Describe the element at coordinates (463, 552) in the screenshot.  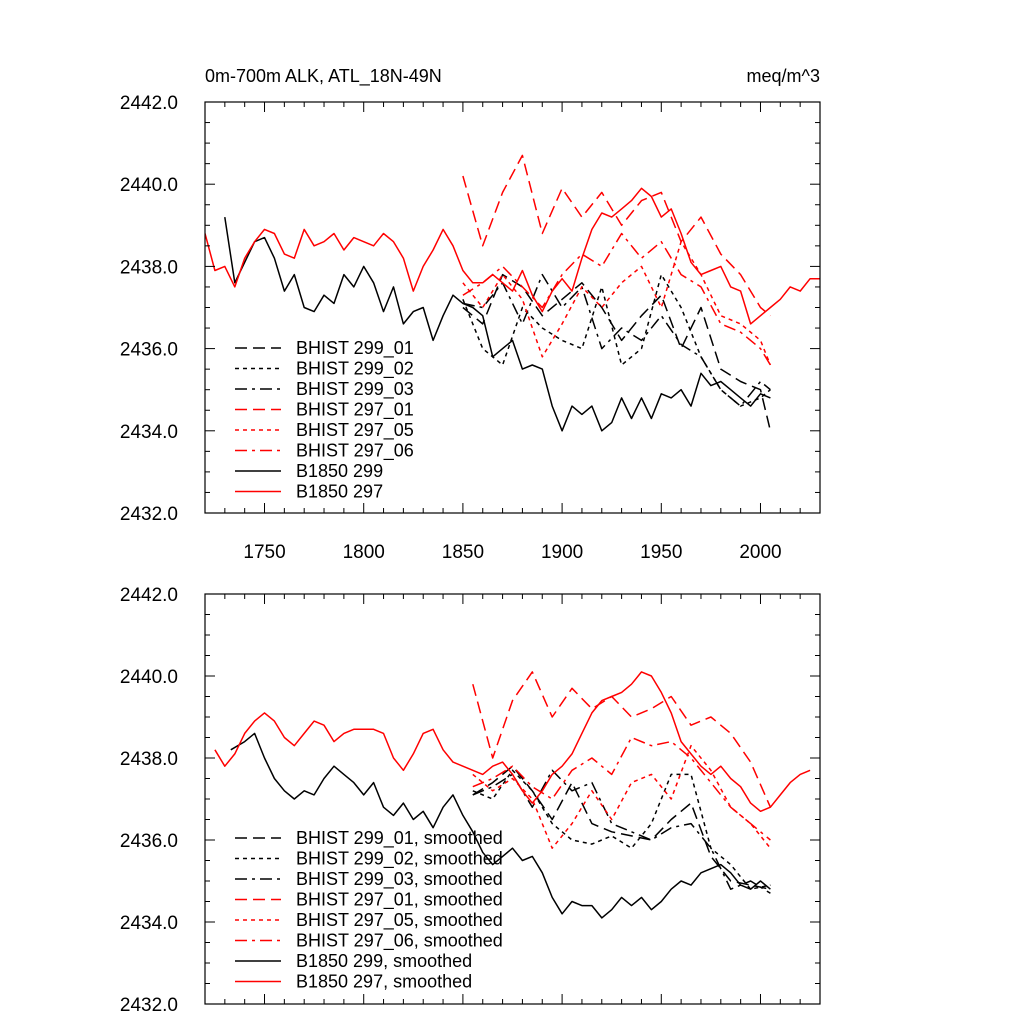
I see `x-tick-label: 1850` at that location.